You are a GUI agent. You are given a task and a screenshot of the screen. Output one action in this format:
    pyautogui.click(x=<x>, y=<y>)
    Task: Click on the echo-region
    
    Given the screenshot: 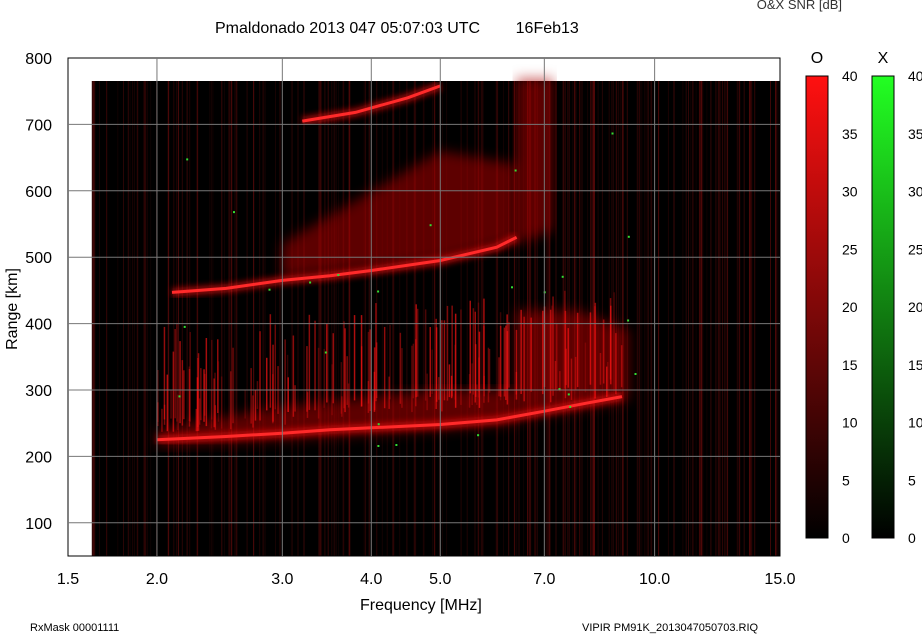 What is the action you would take?
    pyautogui.click(x=534, y=160)
    